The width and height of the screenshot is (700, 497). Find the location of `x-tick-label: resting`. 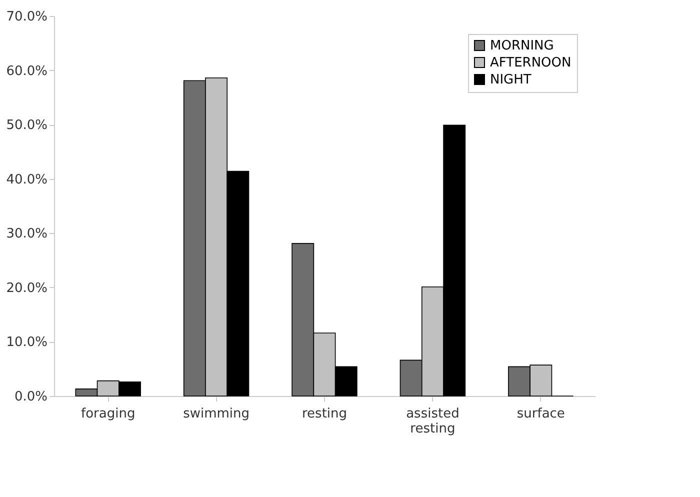

x-tick-label: resting is located at coordinates (325, 414).